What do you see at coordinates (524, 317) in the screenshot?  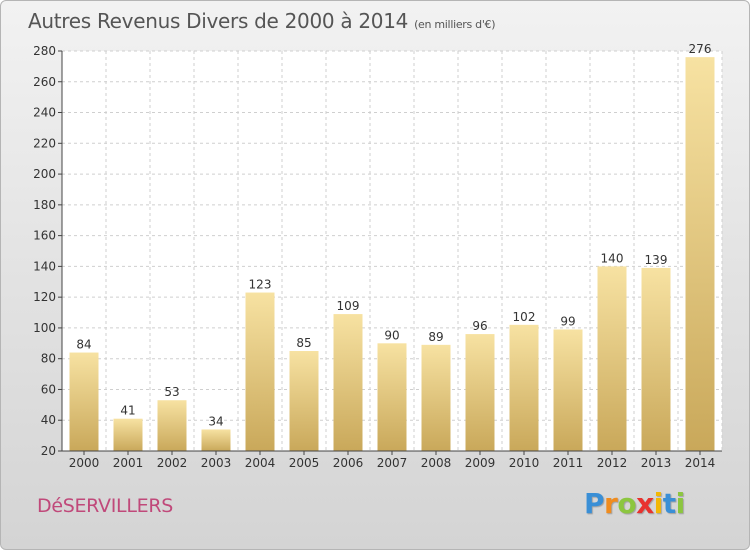 I see `data-label: 102` at bounding box center [524, 317].